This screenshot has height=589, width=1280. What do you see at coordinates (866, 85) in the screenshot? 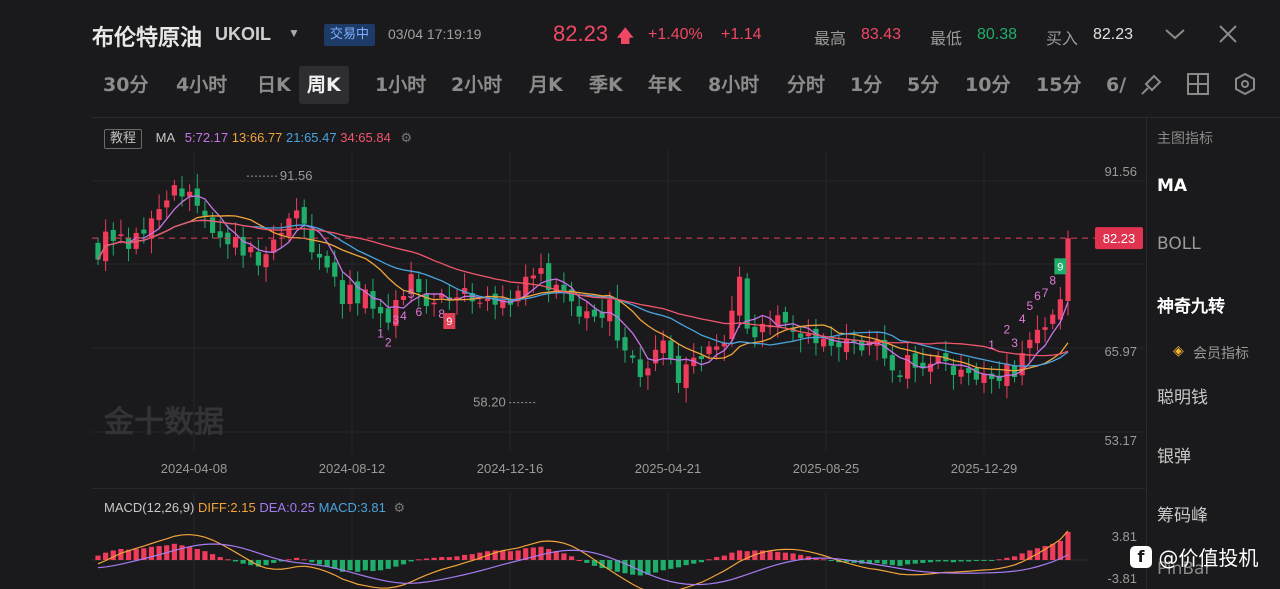
I see `tab-11: 1分` at bounding box center [866, 85].